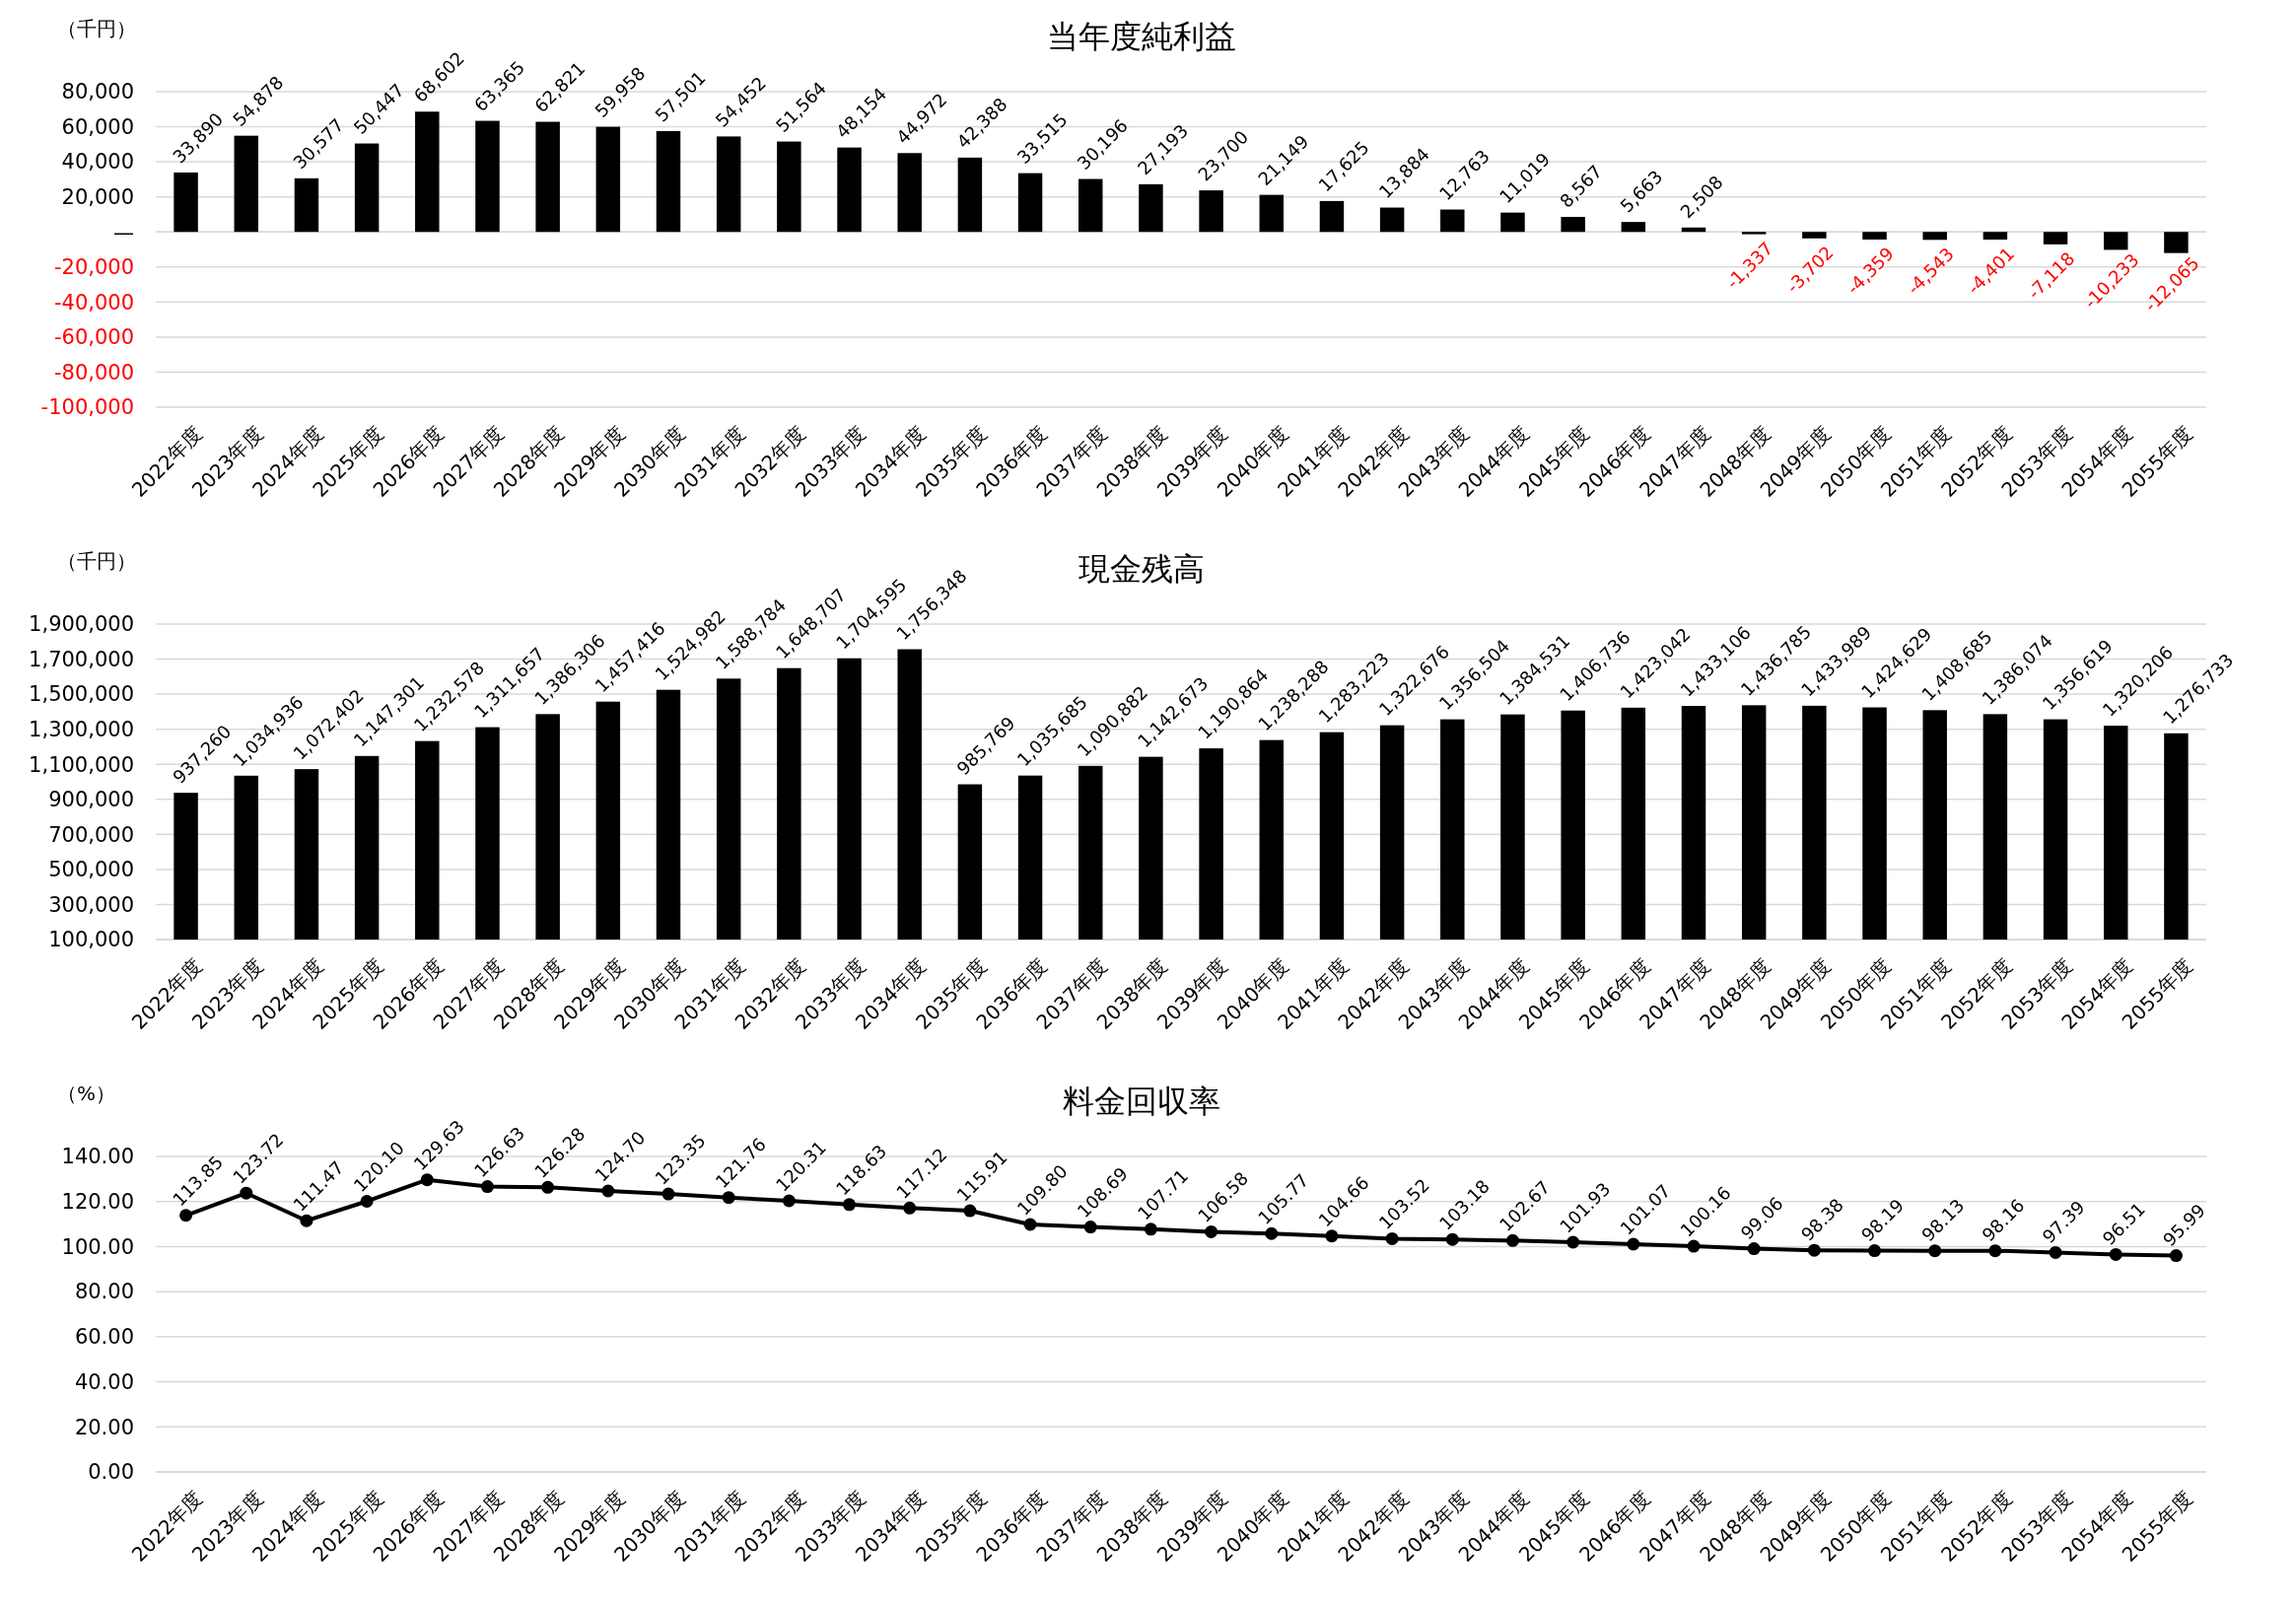 This screenshot has width=2296, height=1607. What do you see at coordinates (1141, 569) in the screenshot?
I see `chart-title: 現金残高` at bounding box center [1141, 569].